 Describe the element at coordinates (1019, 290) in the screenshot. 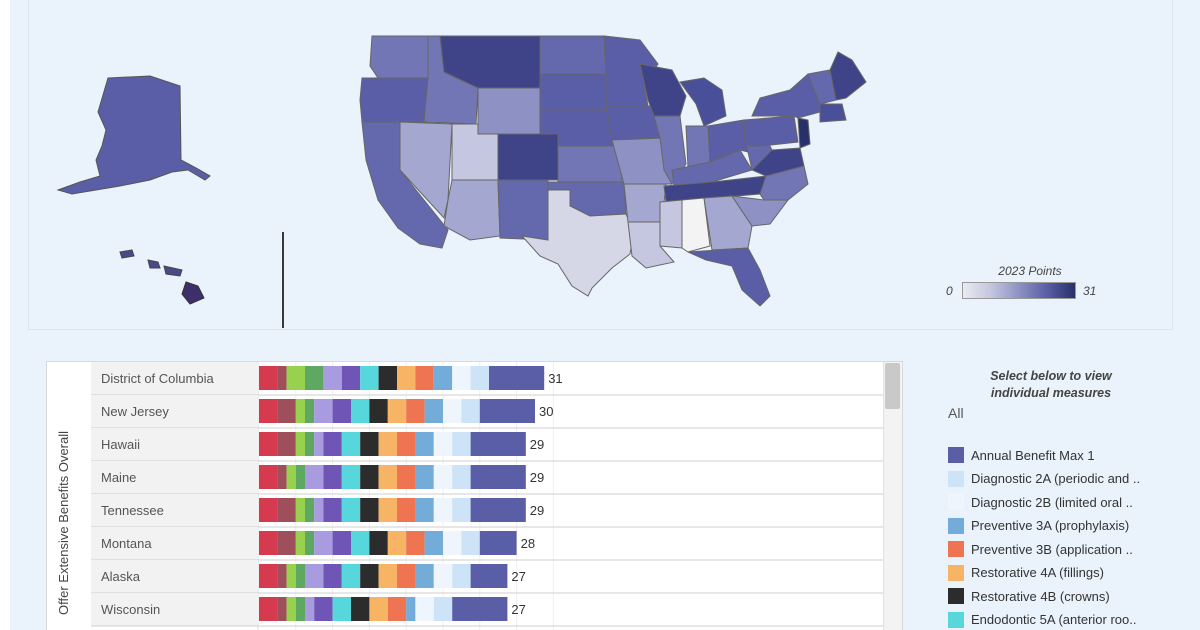

I see `color-scale-bar` at that location.